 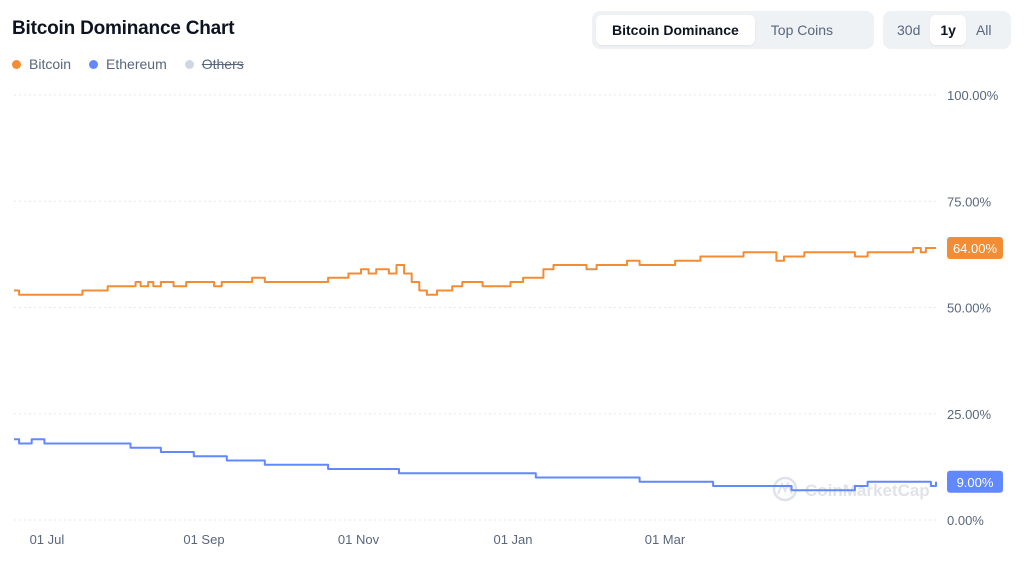 I want to click on x-axis: 01 Jul 01 Sep 01 Nov 01 Jan 01 Mar, so click(x=358, y=539).